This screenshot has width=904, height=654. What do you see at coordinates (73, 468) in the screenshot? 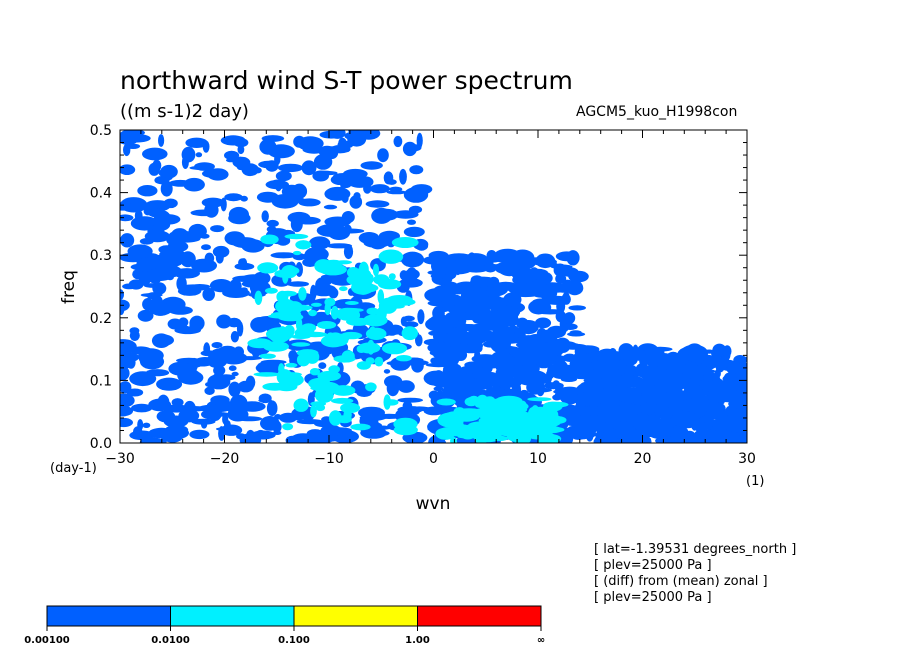
I see `y-unit-label: (day-1)` at bounding box center [73, 468].